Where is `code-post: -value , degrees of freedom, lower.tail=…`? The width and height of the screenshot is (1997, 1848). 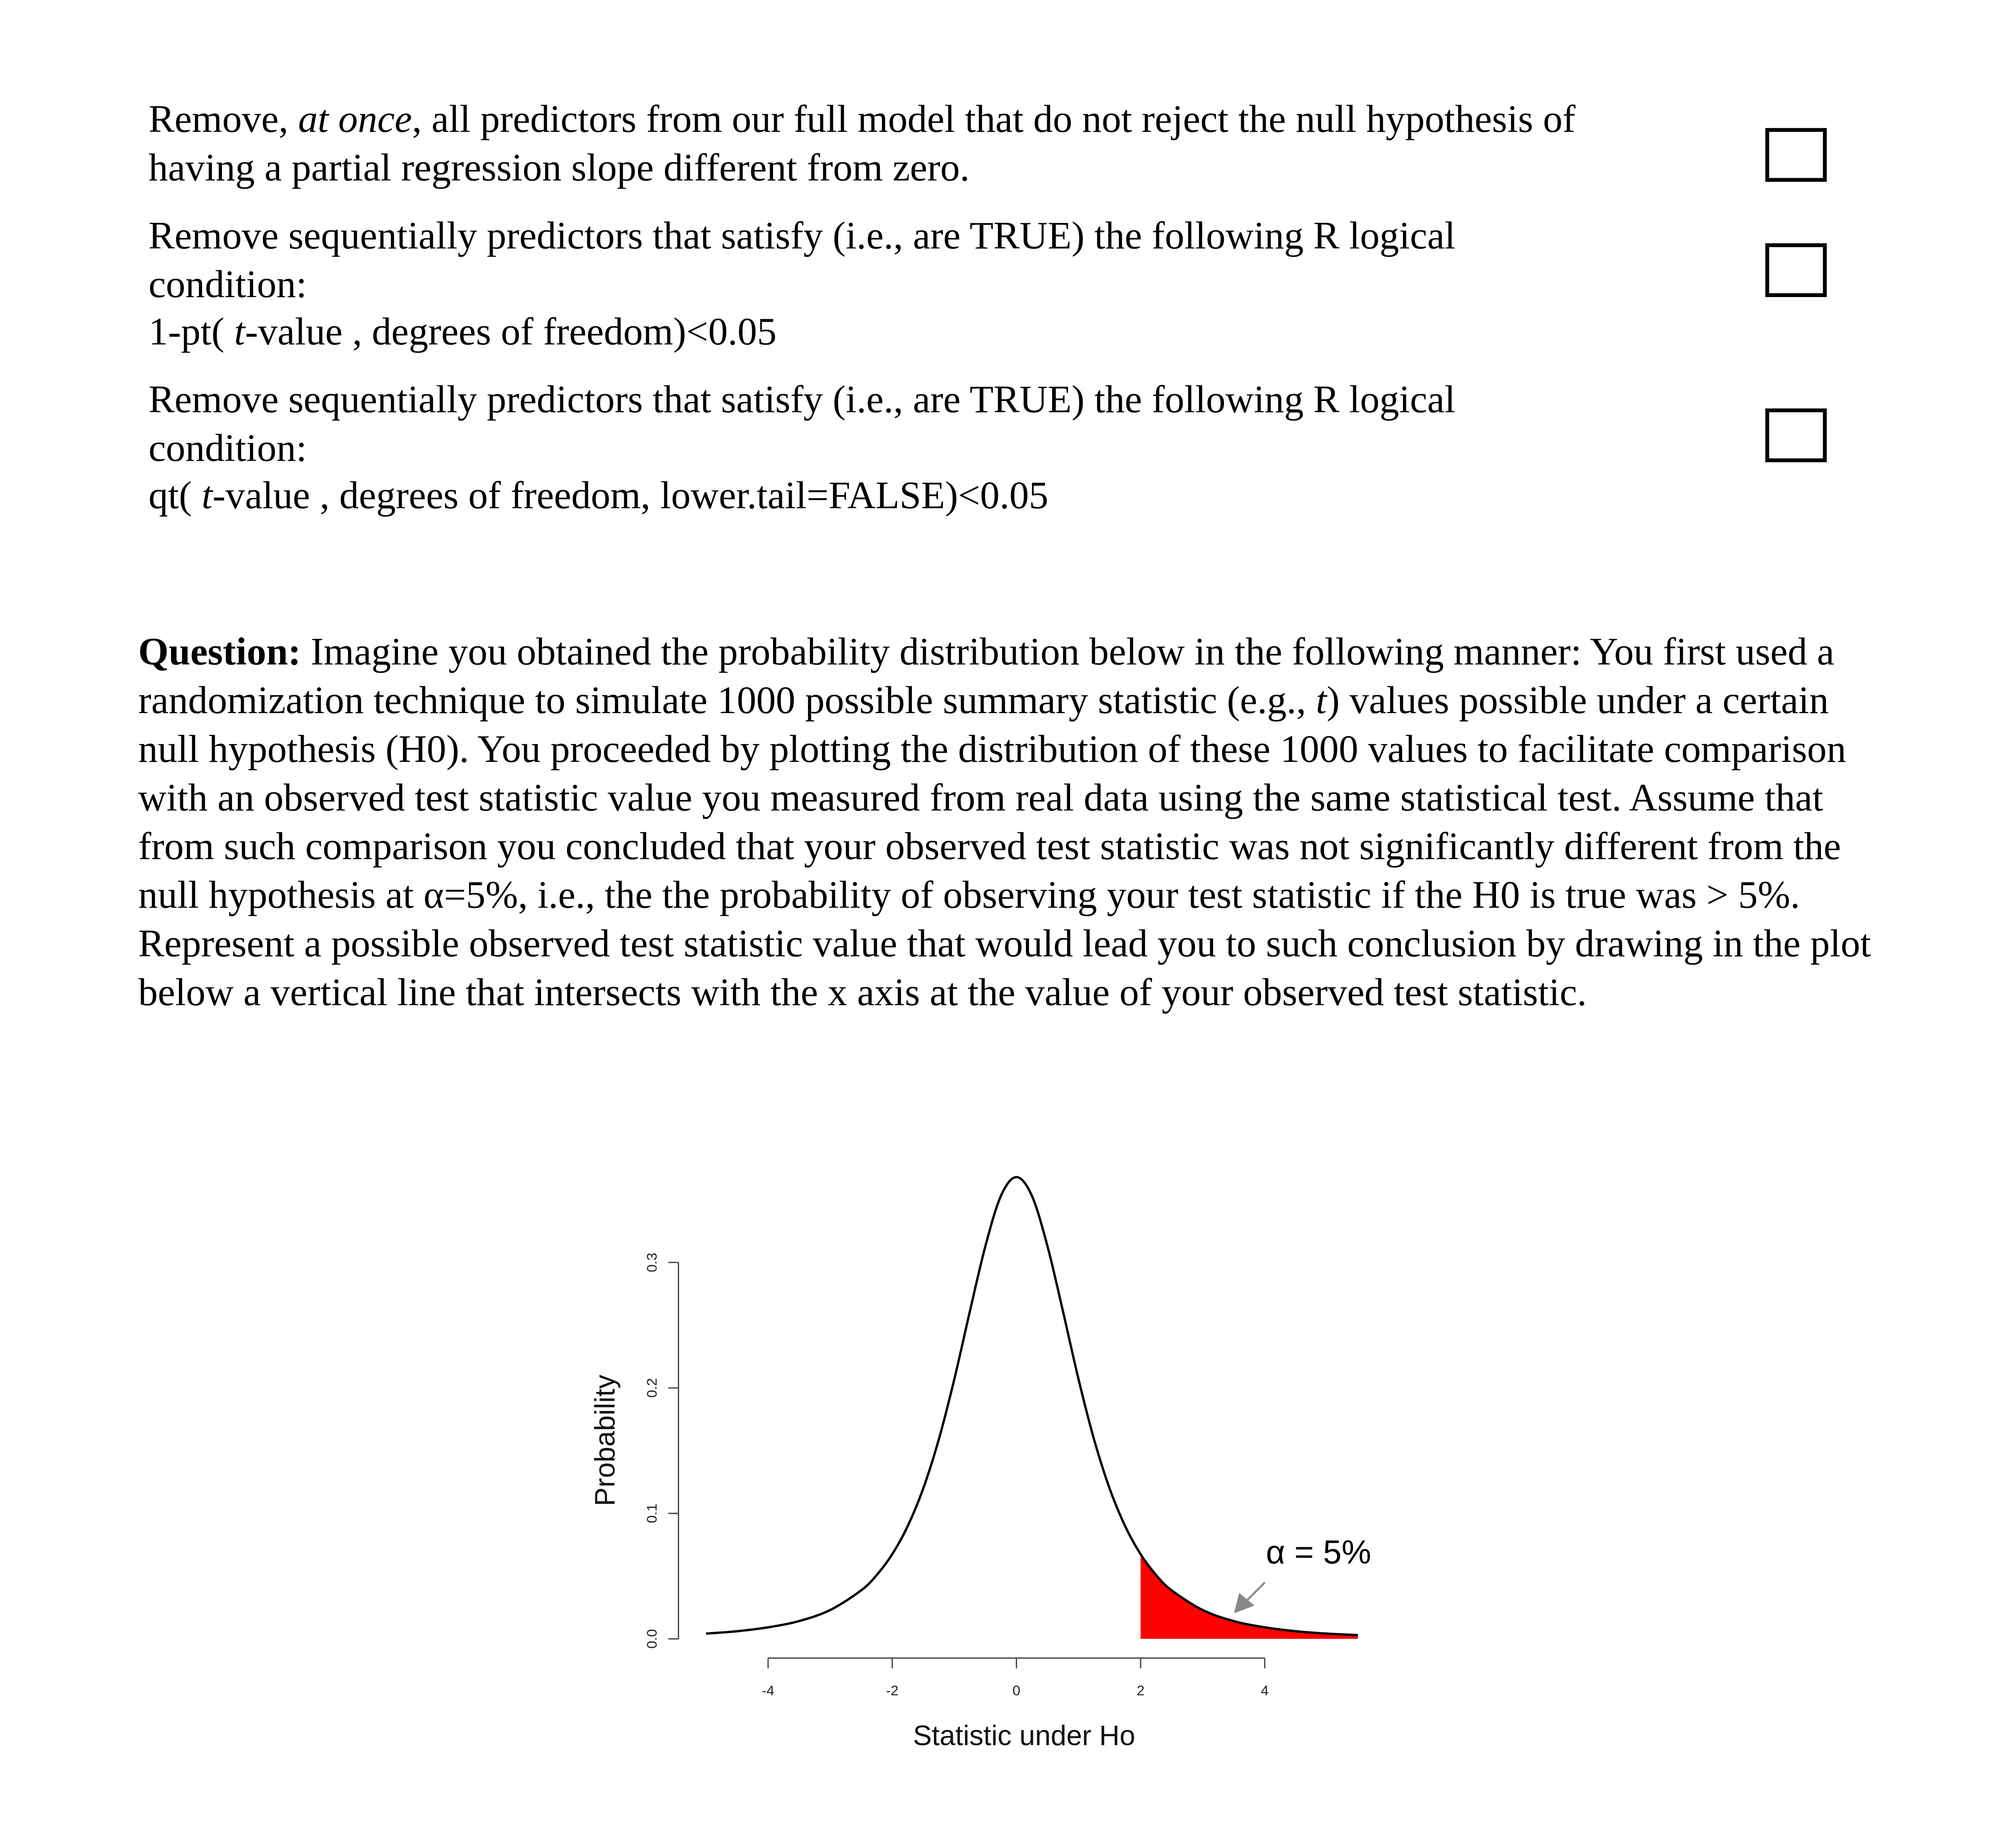
code-post: -value , degrees of freedom, lower.tail=… is located at coordinates (630, 495).